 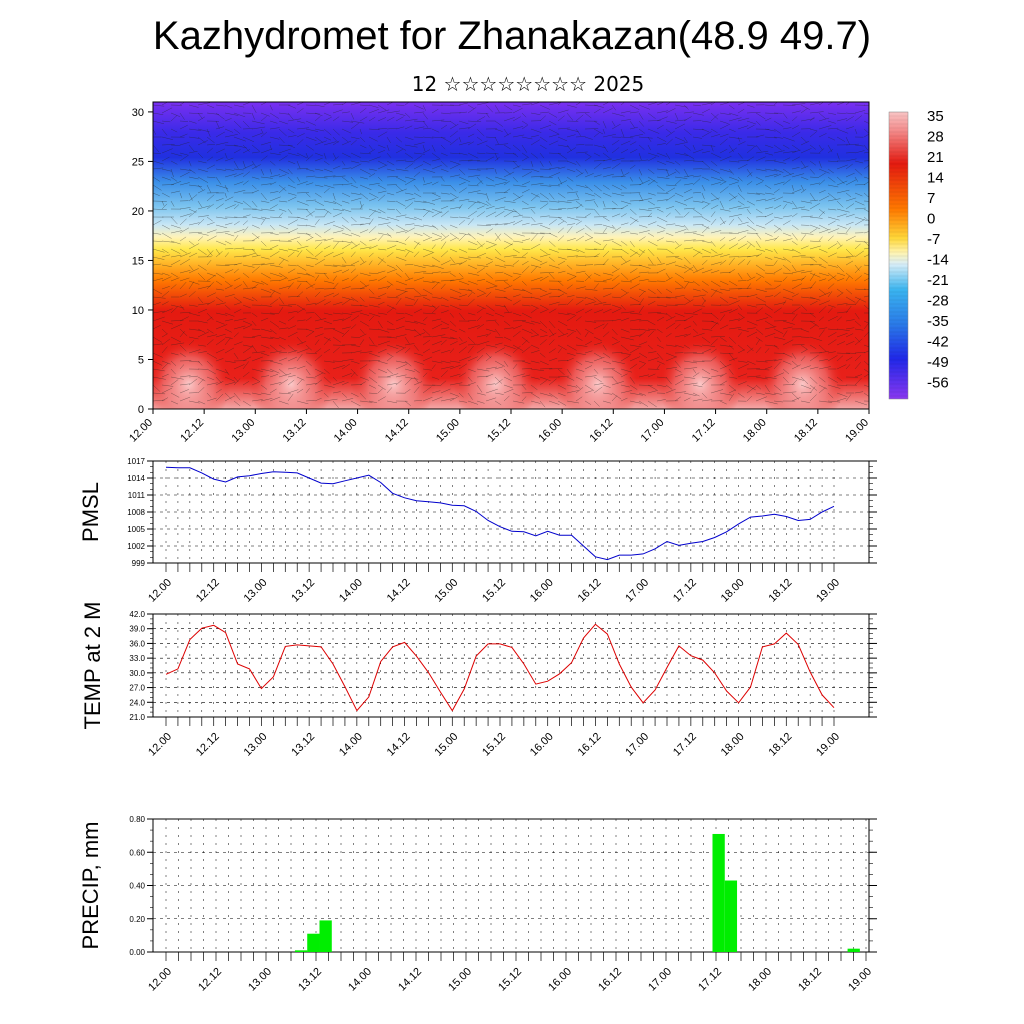 I want to click on cross-x-tick-label: 14.12, so click(x=397, y=431).